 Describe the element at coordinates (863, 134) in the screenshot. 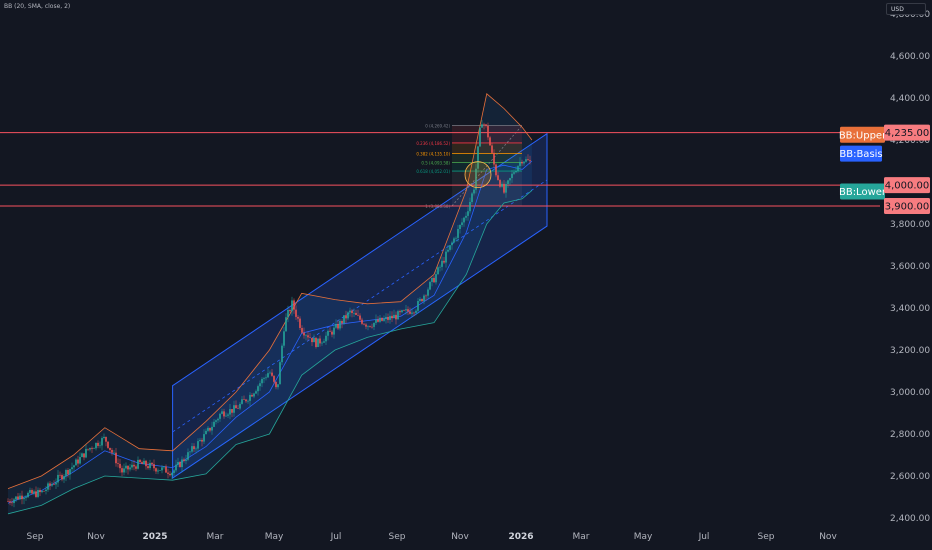

I see `bb-badge: BB:Upper` at that location.